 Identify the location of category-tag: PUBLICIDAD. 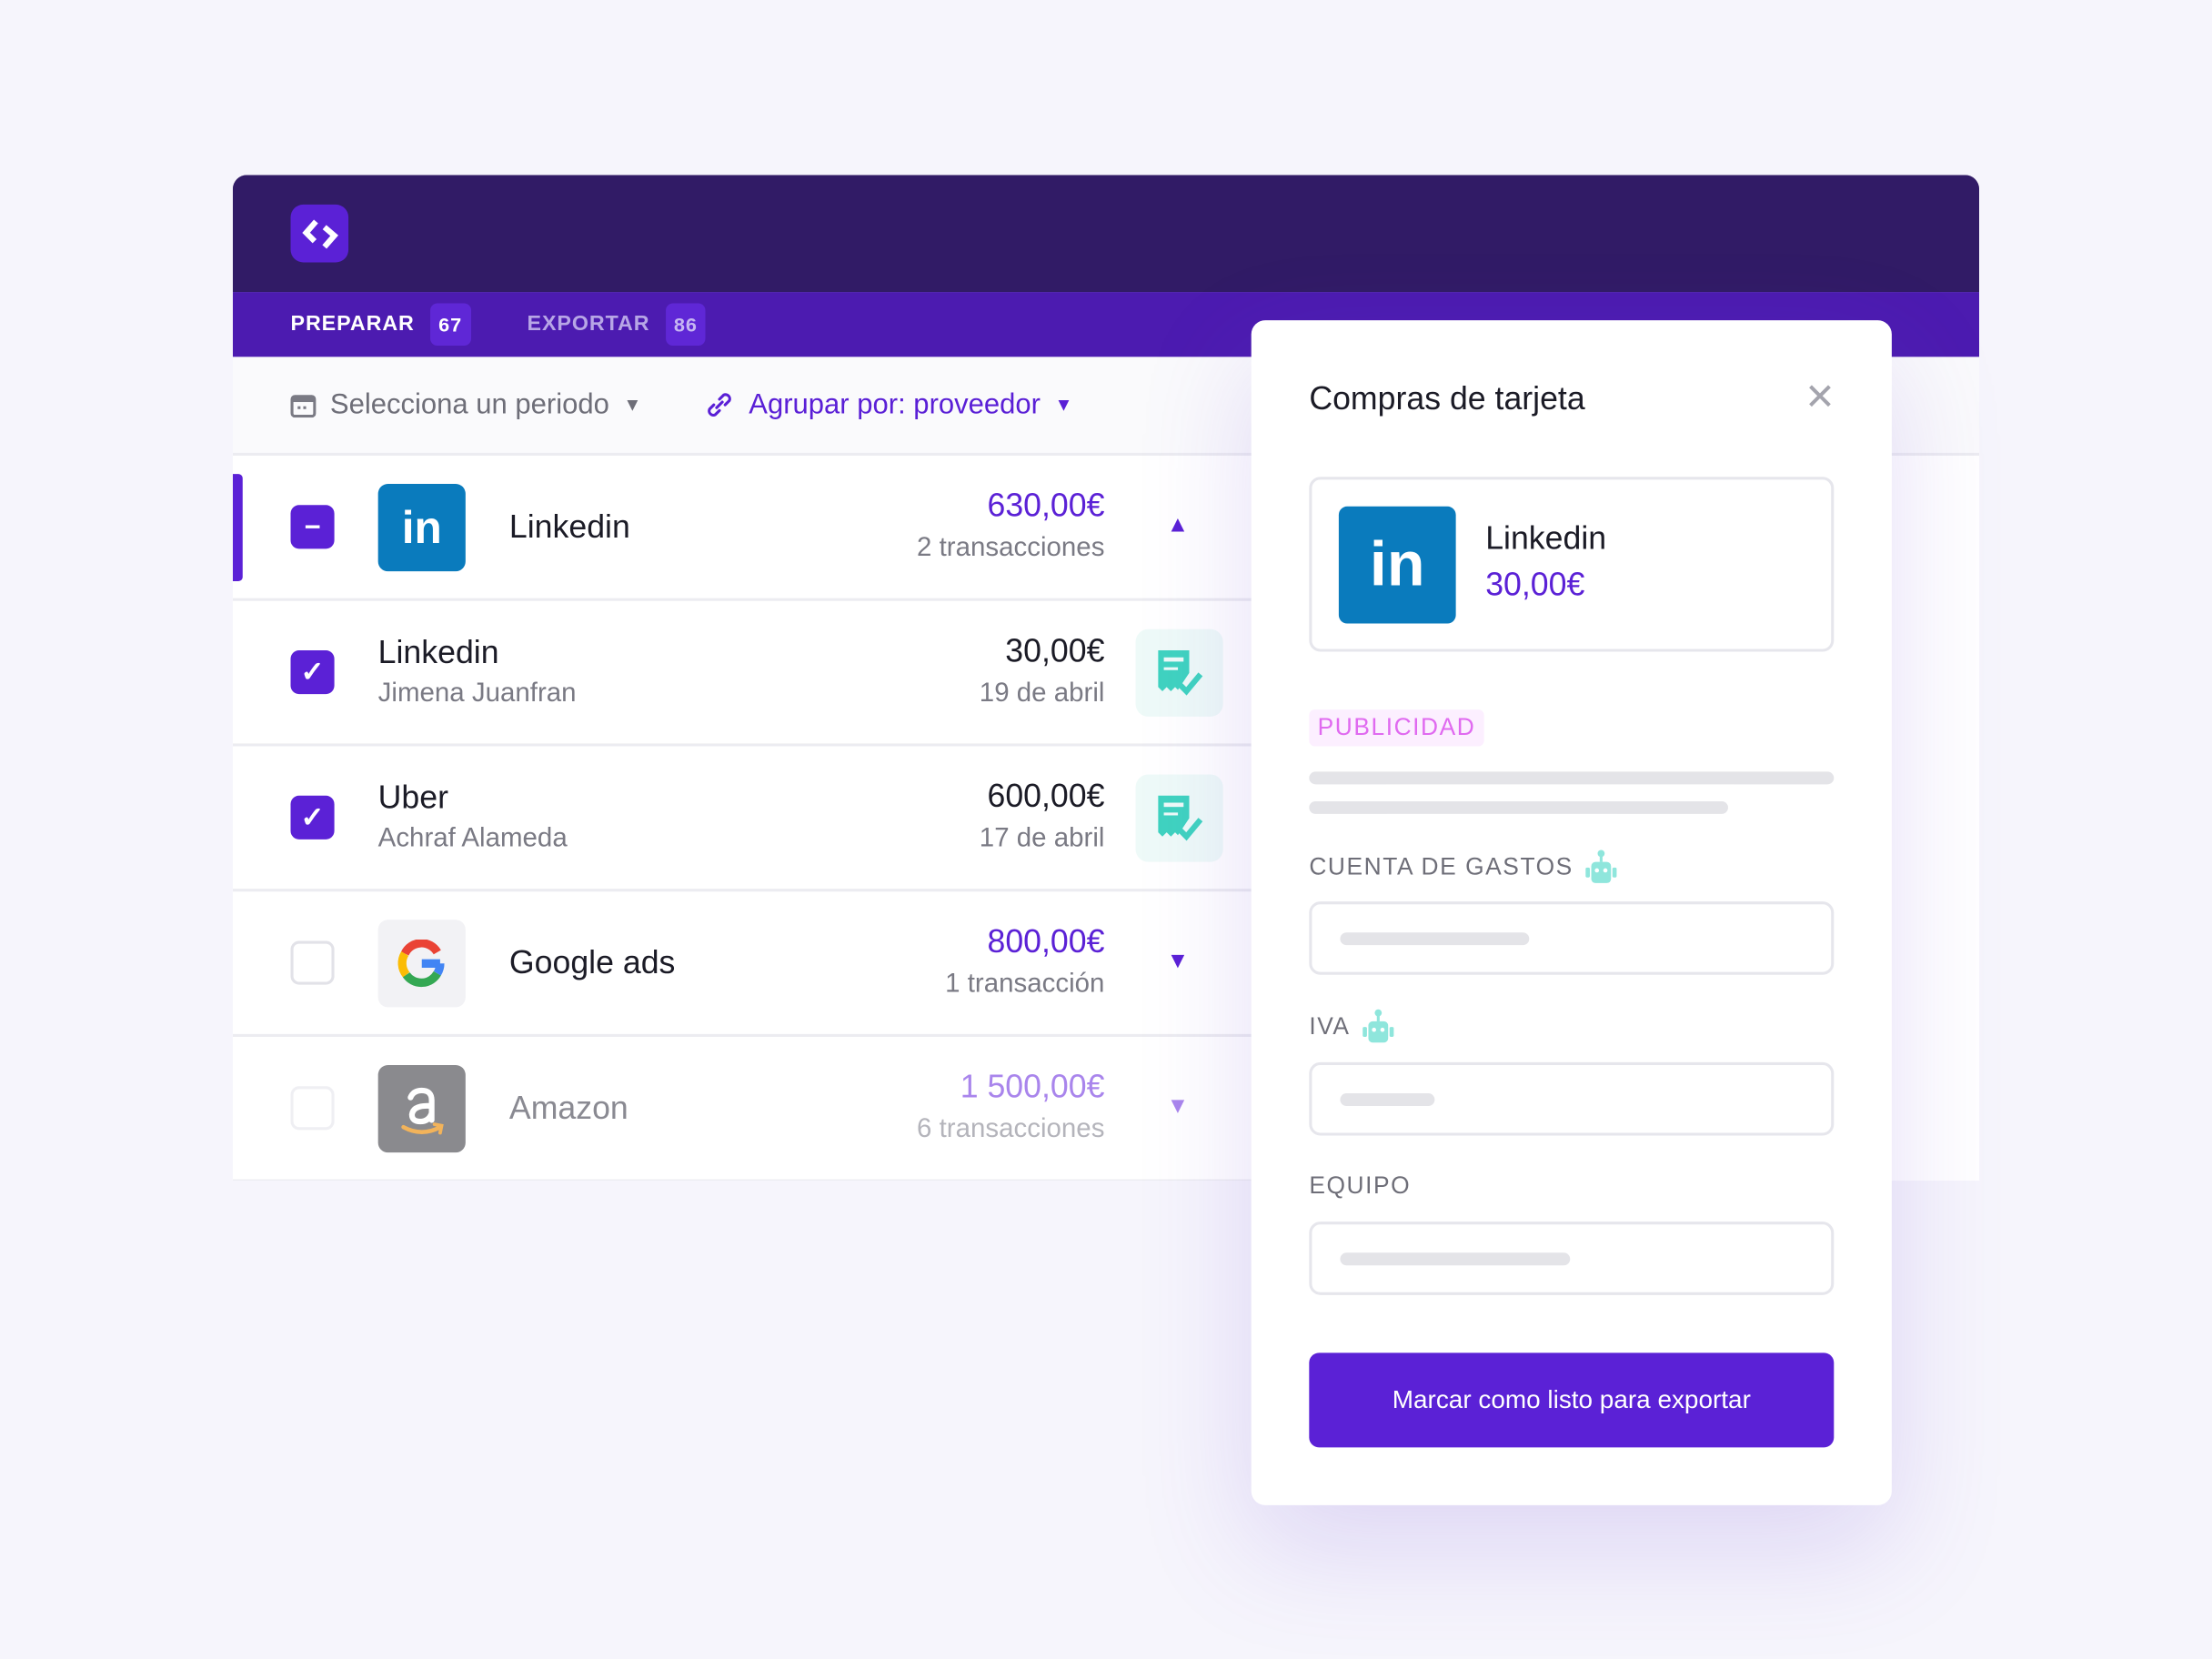
(1396, 728).